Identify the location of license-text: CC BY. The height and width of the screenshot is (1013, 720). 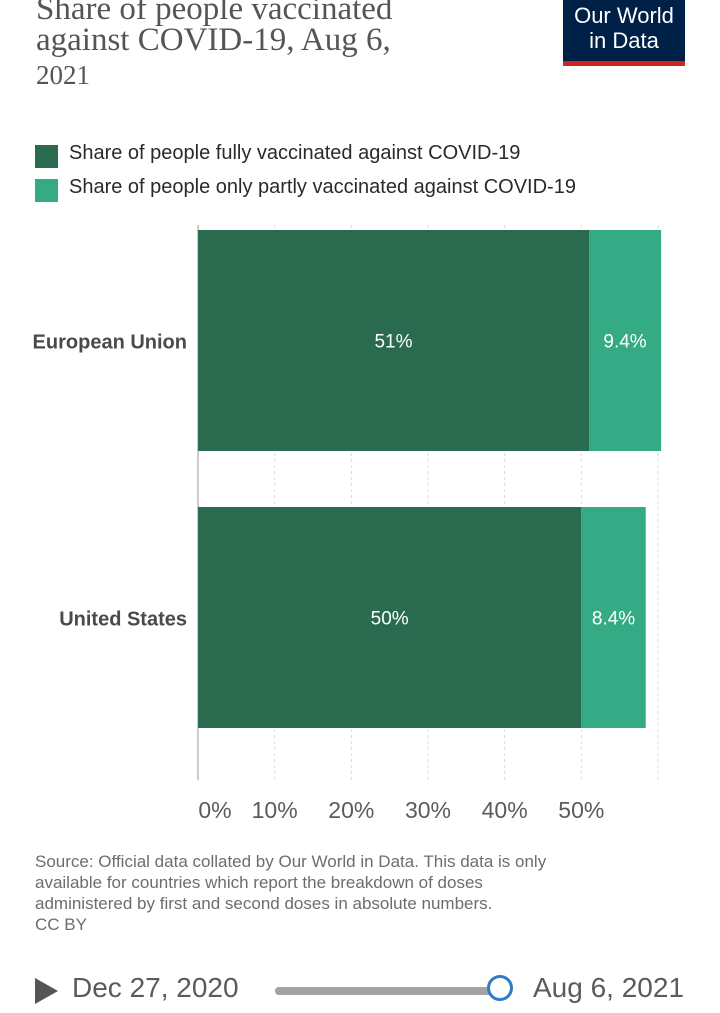
(61, 924).